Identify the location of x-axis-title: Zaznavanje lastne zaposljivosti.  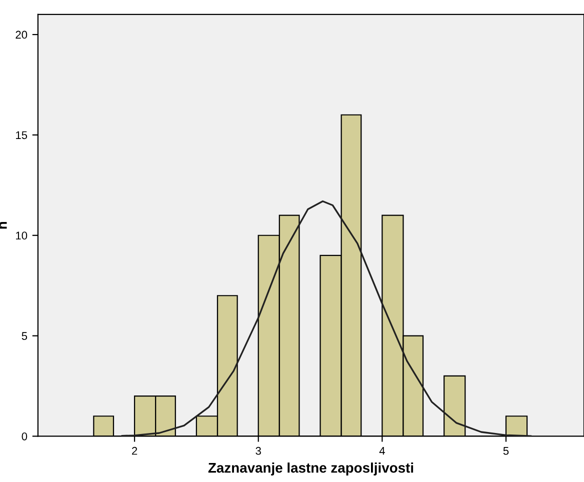
(311, 469).